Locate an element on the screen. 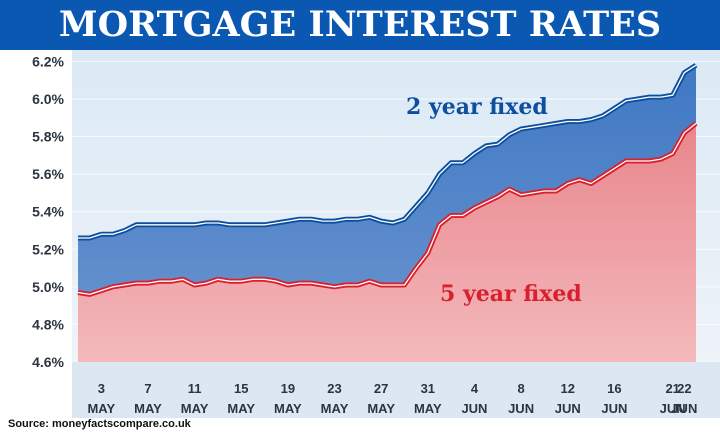 The image size is (720, 434). y-tick-label: 4.6% is located at coordinates (48, 362).